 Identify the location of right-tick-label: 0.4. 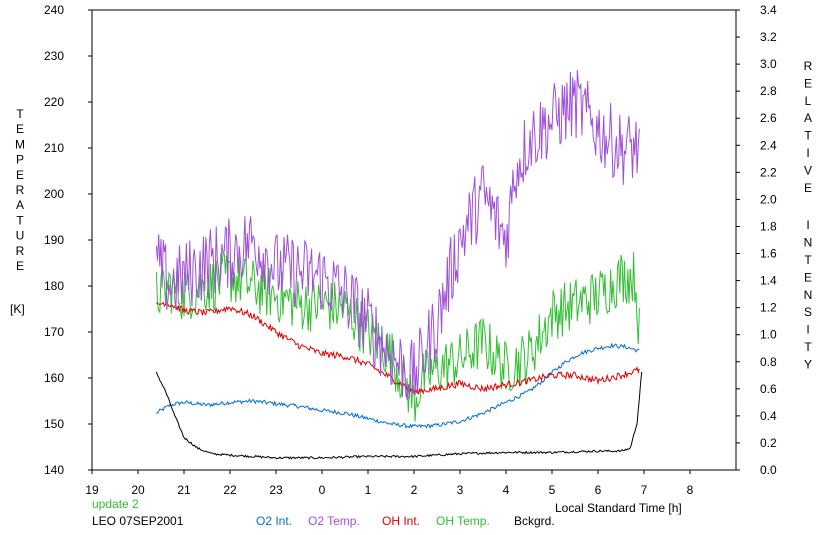
(768, 416).